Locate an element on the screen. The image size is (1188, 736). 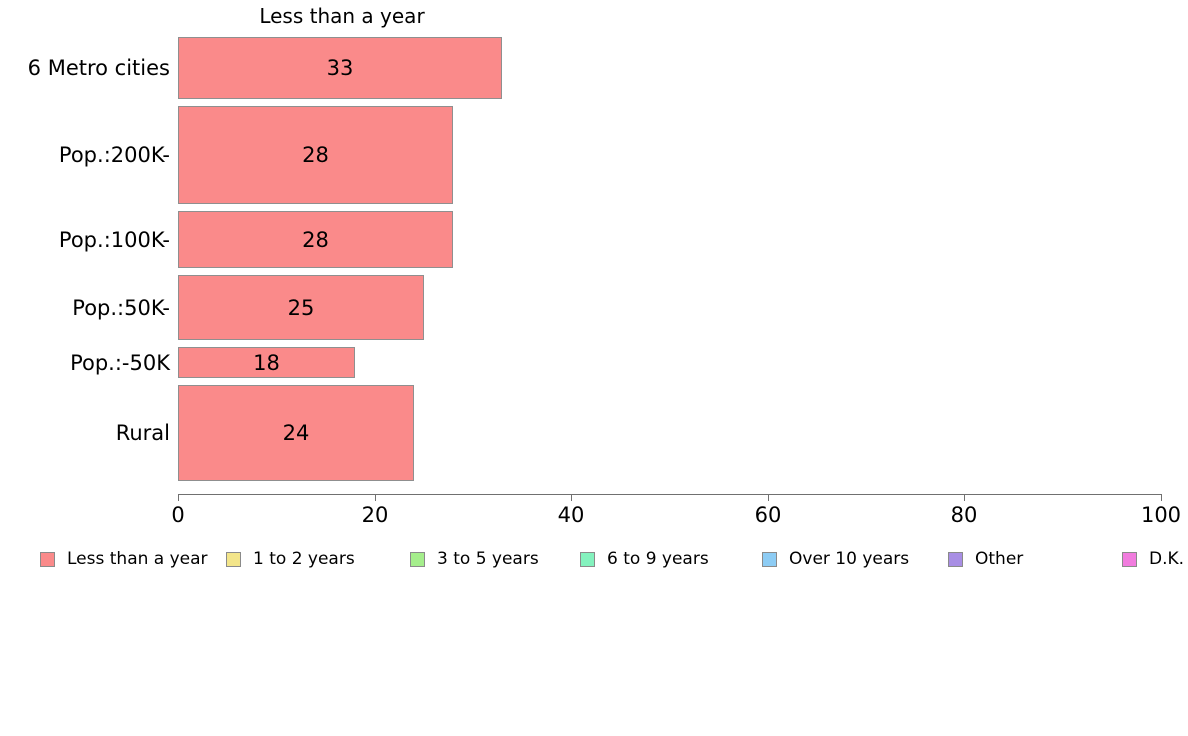
legend-entry: 6 to 9 years is located at coordinates (644, 559).